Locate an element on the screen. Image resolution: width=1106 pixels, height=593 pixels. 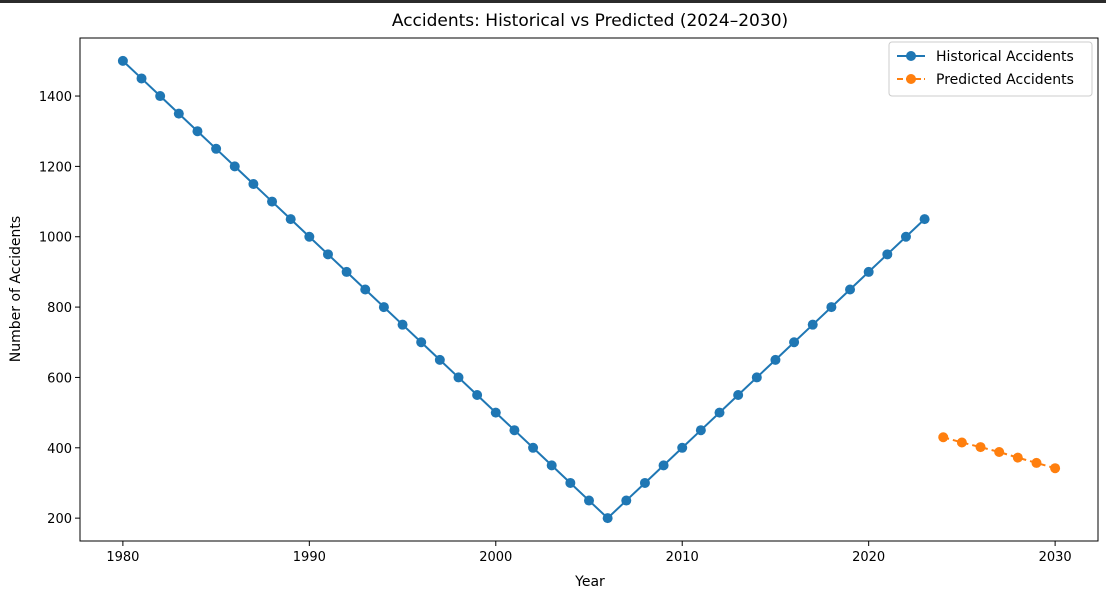
x-tick-label: 2020 is located at coordinates (868, 557).